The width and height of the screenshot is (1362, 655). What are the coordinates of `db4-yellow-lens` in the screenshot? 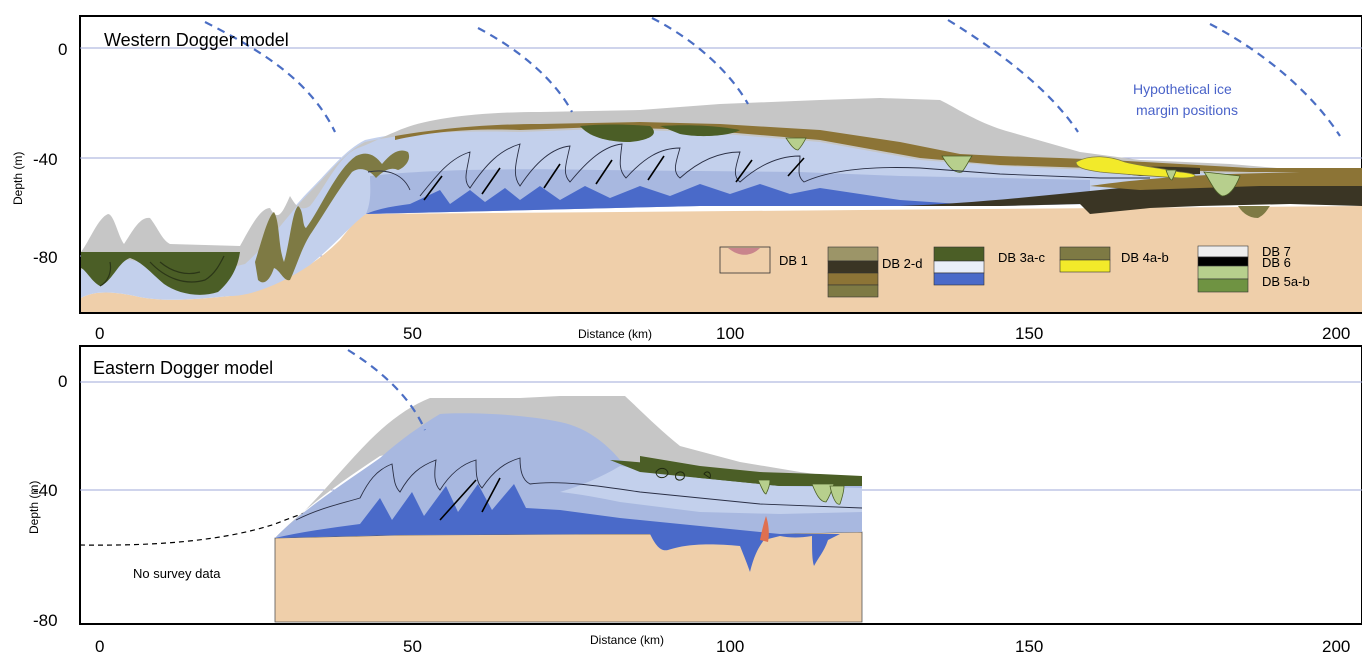 It's located at (1135, 167).